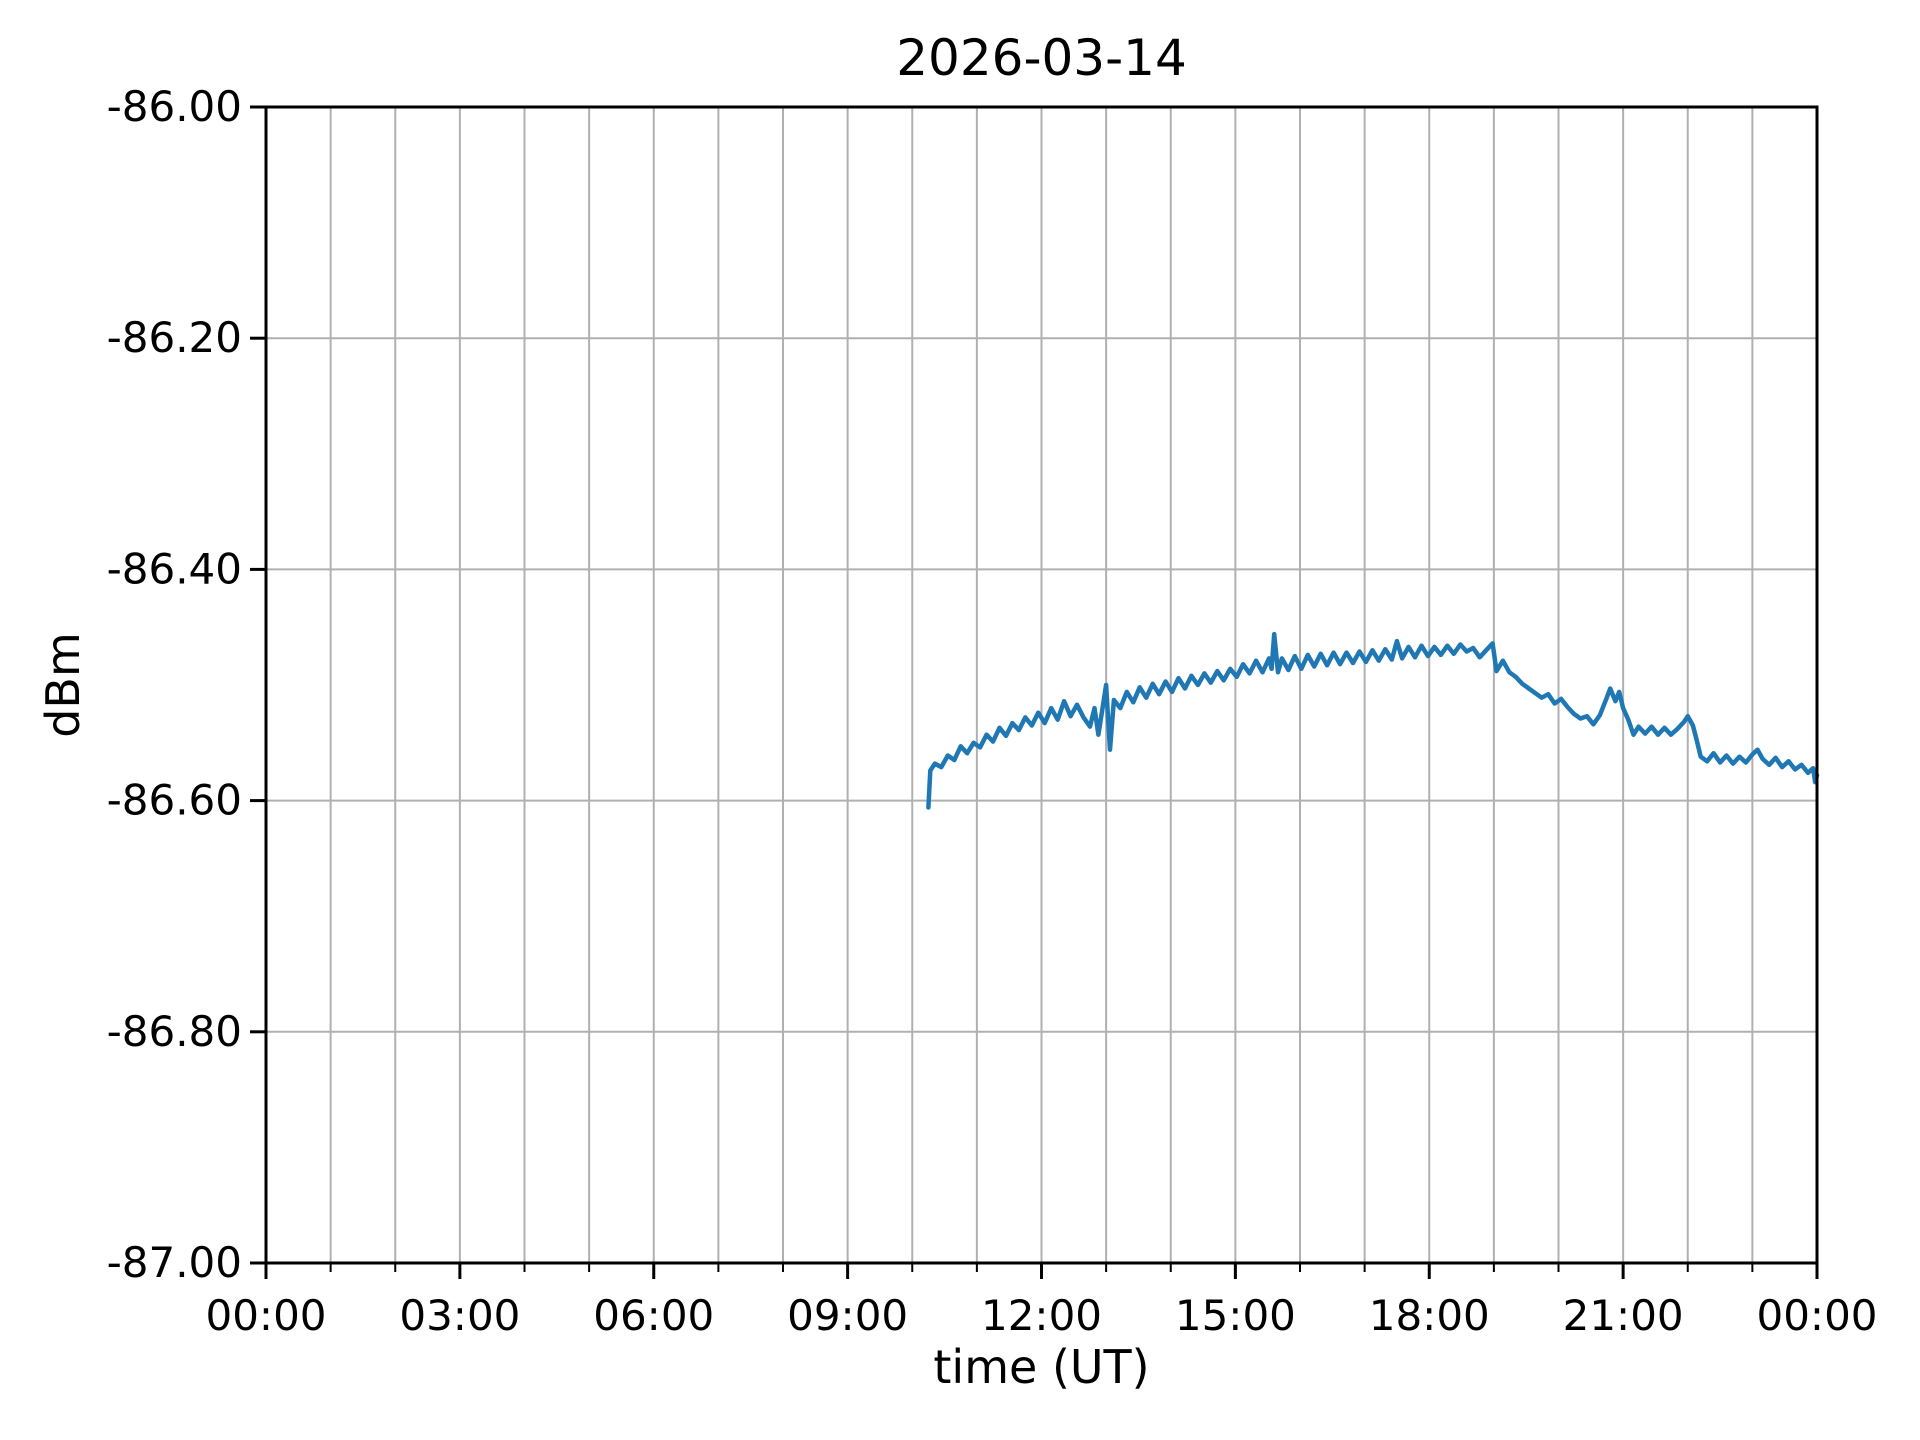 The width and height of the screenshot is (1920, 1440). Describe the element at coordinates (1041, 1367) in the screenshot. I see `x-axis-label: time (UT)` at that location.